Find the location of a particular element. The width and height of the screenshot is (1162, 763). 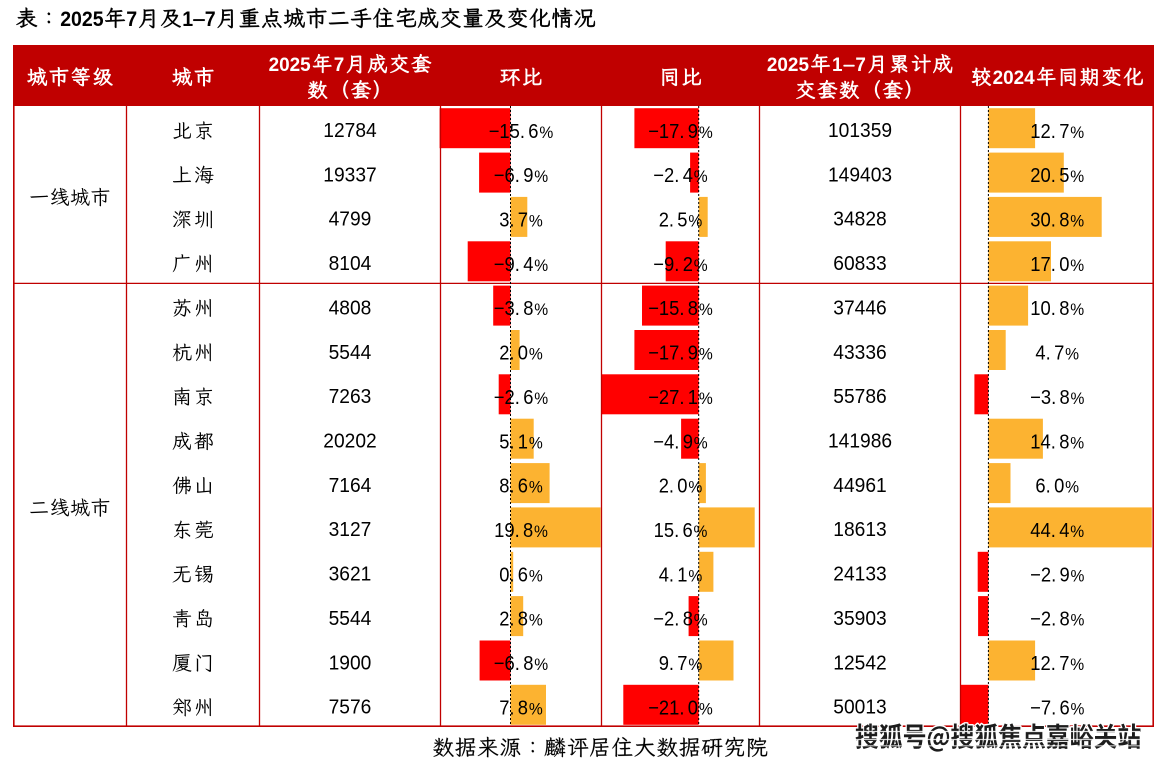

svg-text: 14. is located at coordinates (1043, 442).